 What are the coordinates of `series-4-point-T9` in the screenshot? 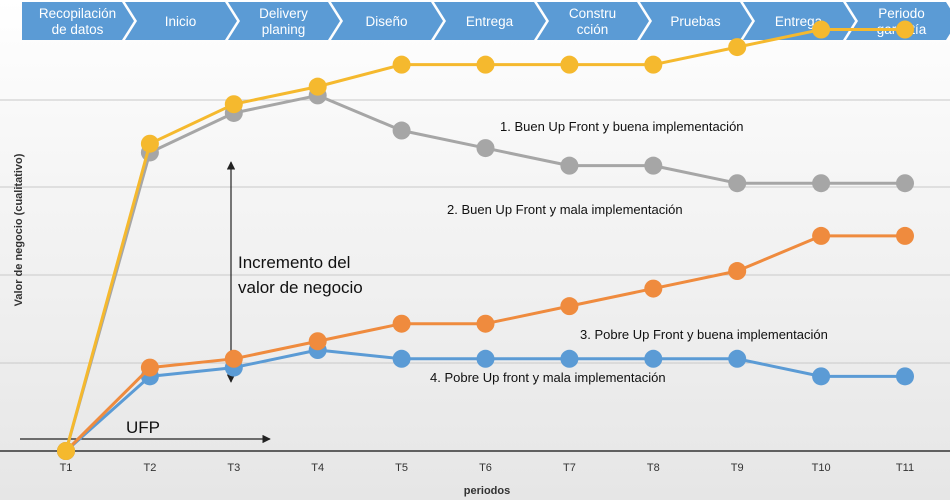 It's located at (737, 358).